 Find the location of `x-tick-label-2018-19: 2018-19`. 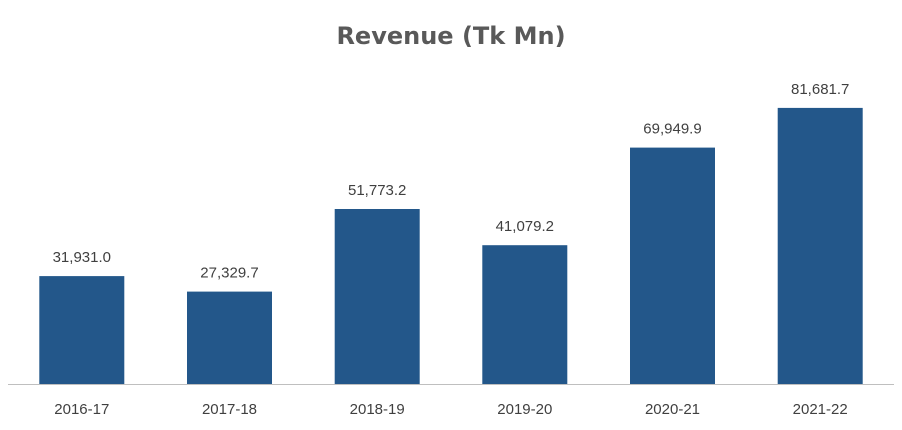

x-tick-label-2018-19: 2018-19 is located at coordinates (377, 409).